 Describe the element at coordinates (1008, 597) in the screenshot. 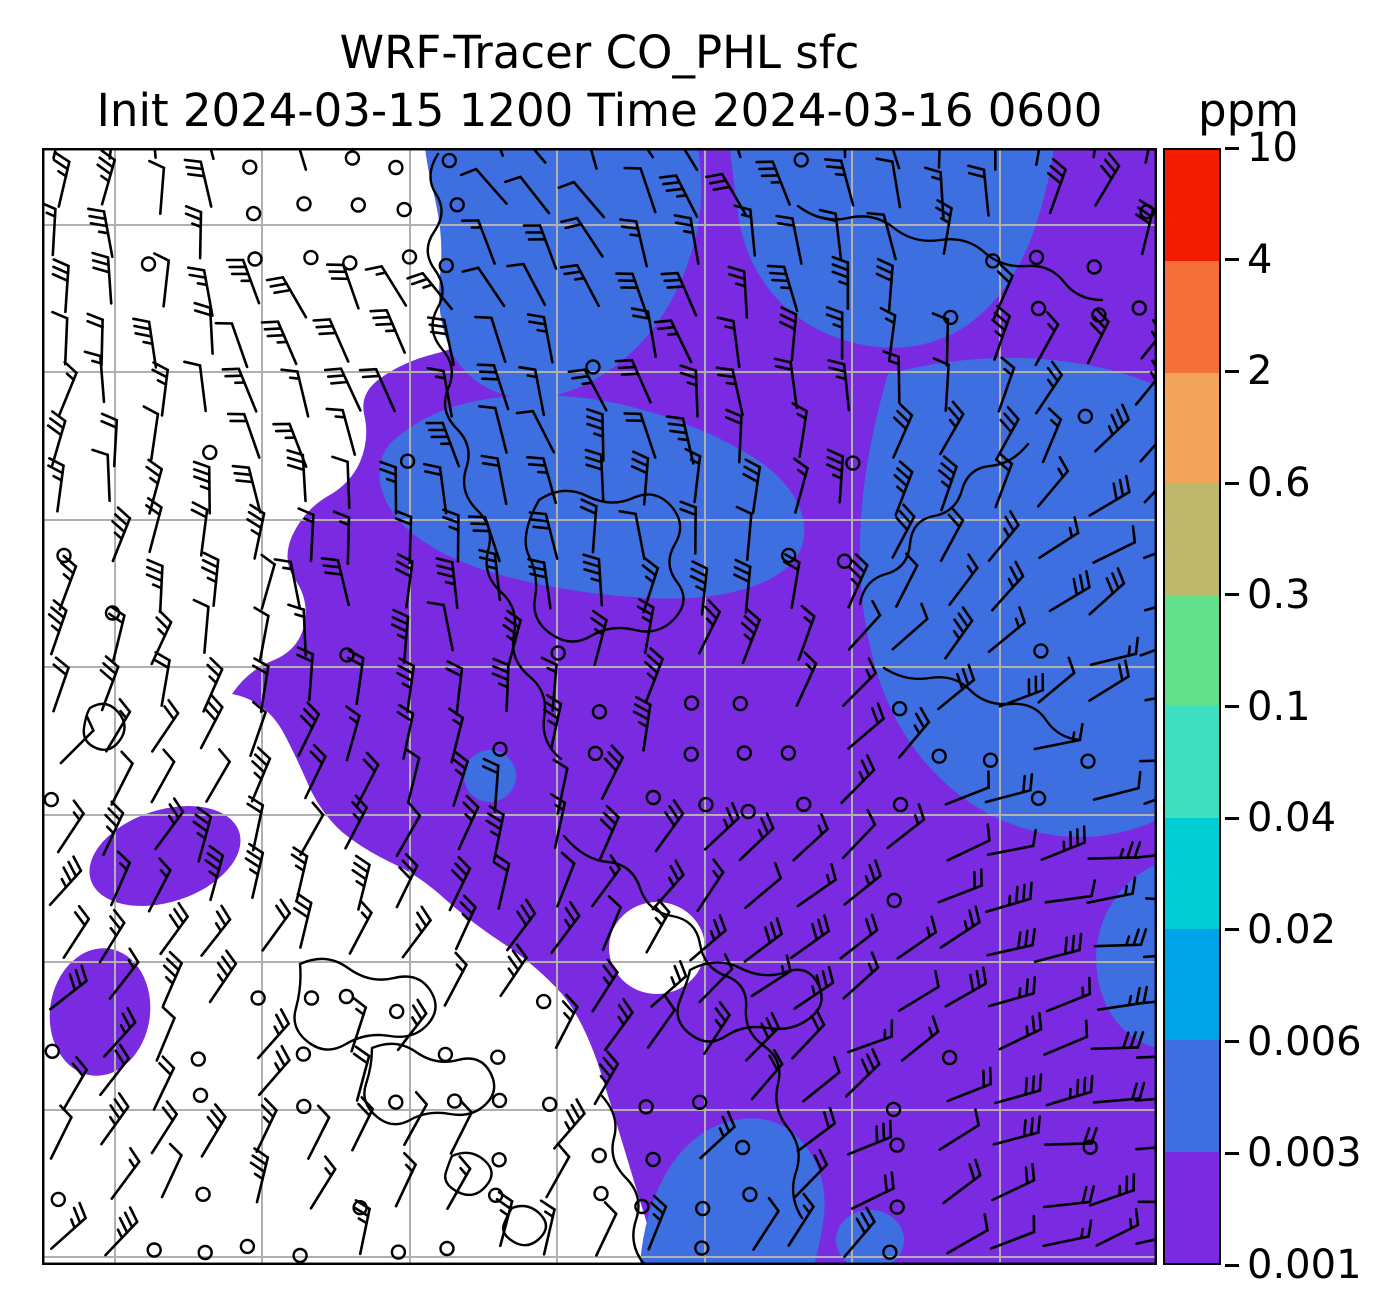

I see `contour-region-mid` at that location.